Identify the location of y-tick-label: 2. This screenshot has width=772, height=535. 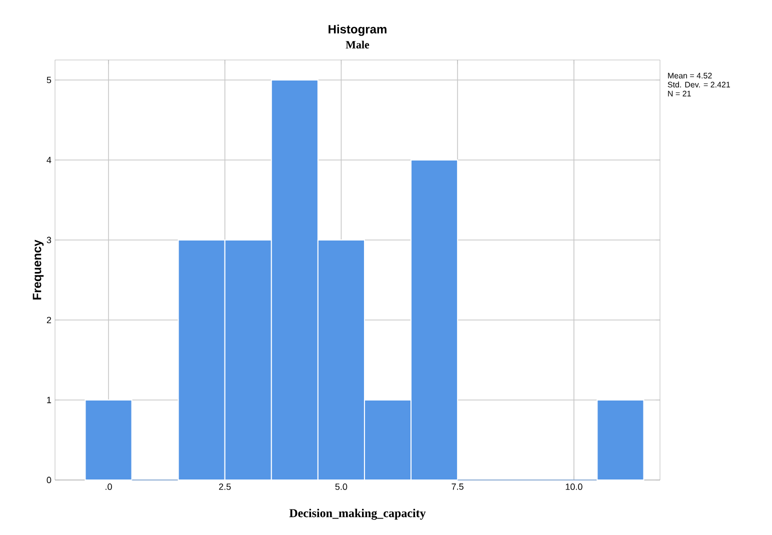
(49, 320).